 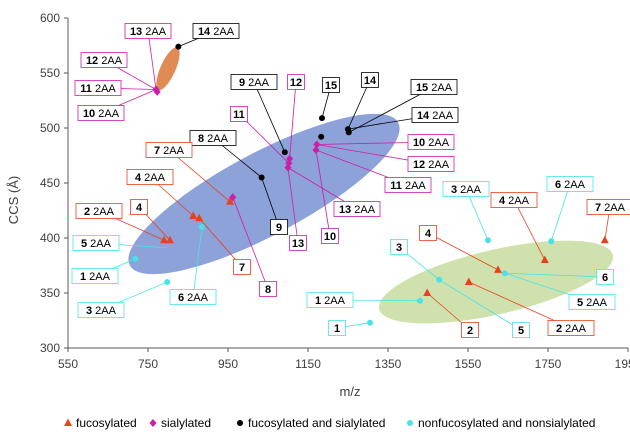 I want to click on point-label: 8, so click(x=268, y=290).